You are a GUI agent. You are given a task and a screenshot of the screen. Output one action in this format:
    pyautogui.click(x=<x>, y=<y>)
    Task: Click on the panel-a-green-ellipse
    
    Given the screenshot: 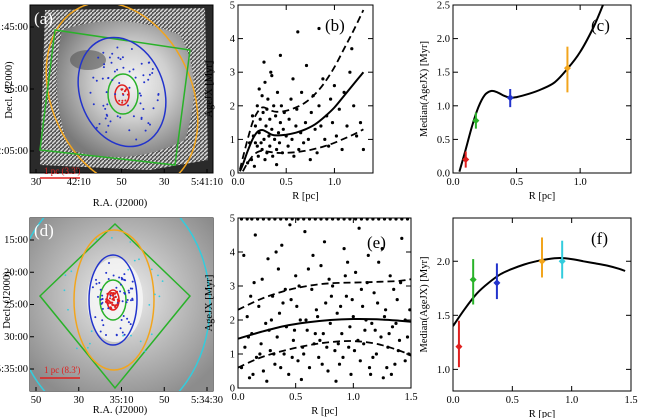 What is the action you would take?
    pyautogui.click(x=123, y=94)
    